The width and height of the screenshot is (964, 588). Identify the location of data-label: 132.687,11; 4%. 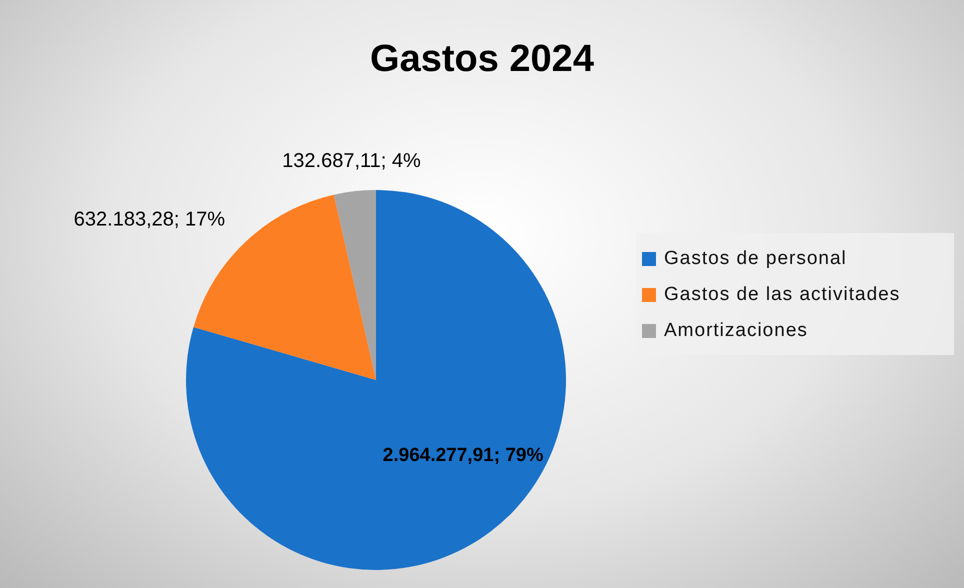
(351, 161).